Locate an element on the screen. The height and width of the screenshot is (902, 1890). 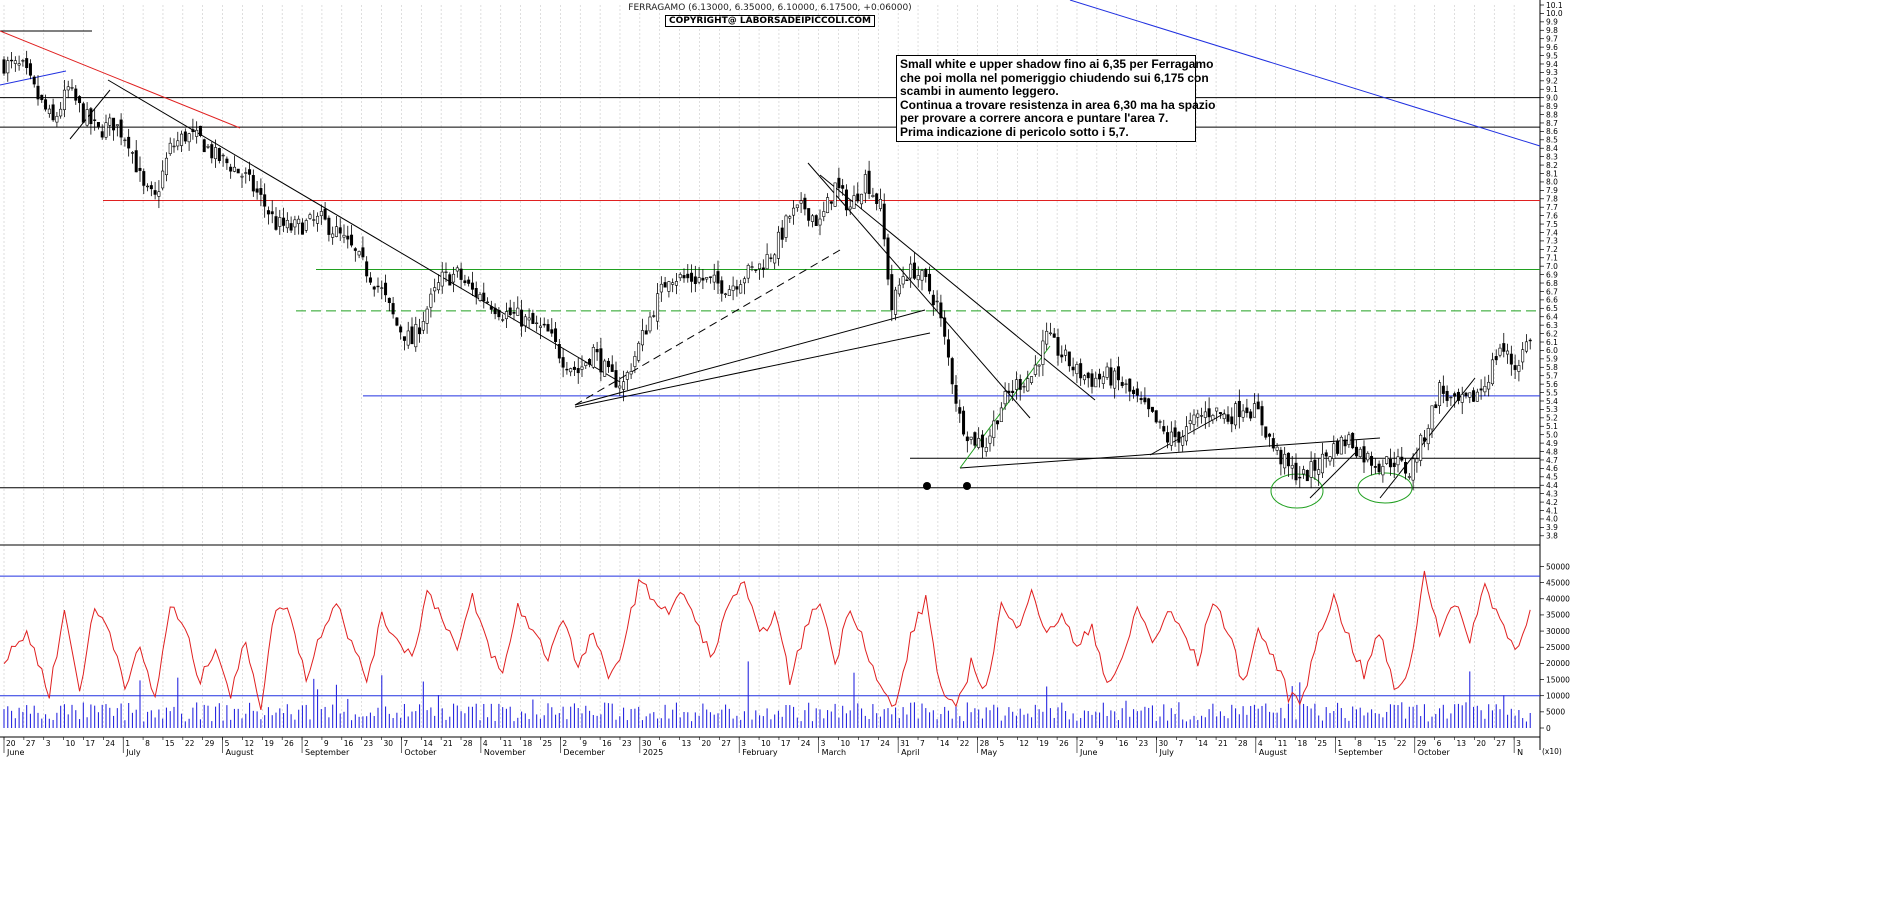
volume-tick-label: 45000 is located at coordinates (1558, 582).